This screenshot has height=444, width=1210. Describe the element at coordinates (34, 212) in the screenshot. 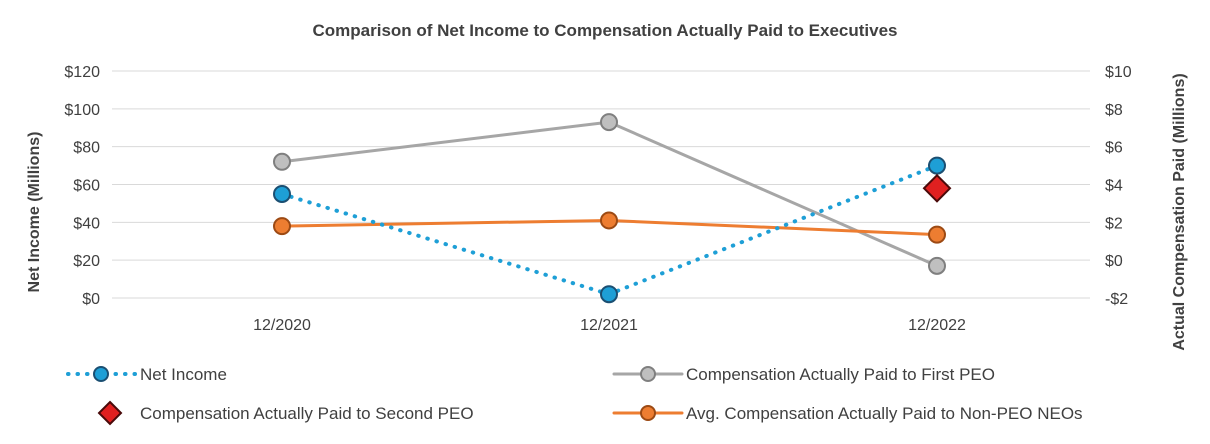

I see `left-axis-title: Net Income (Millions)` at that location.